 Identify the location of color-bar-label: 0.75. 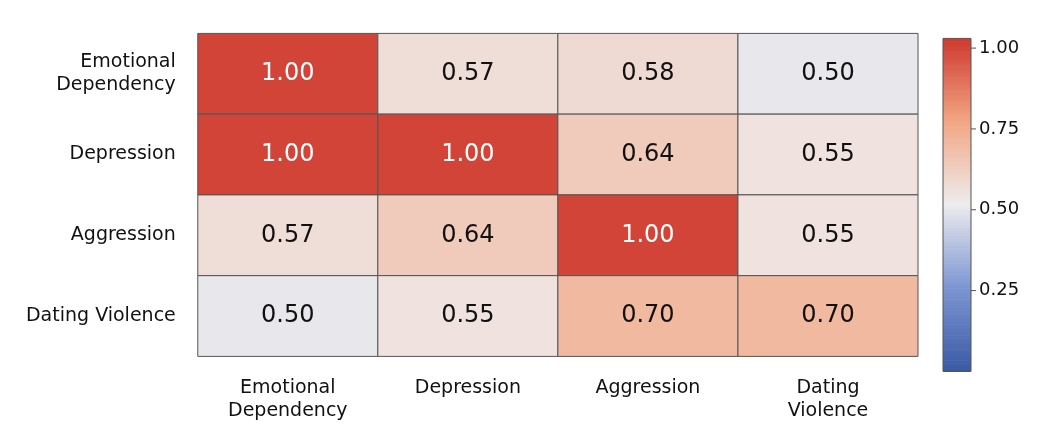
(999, 127).